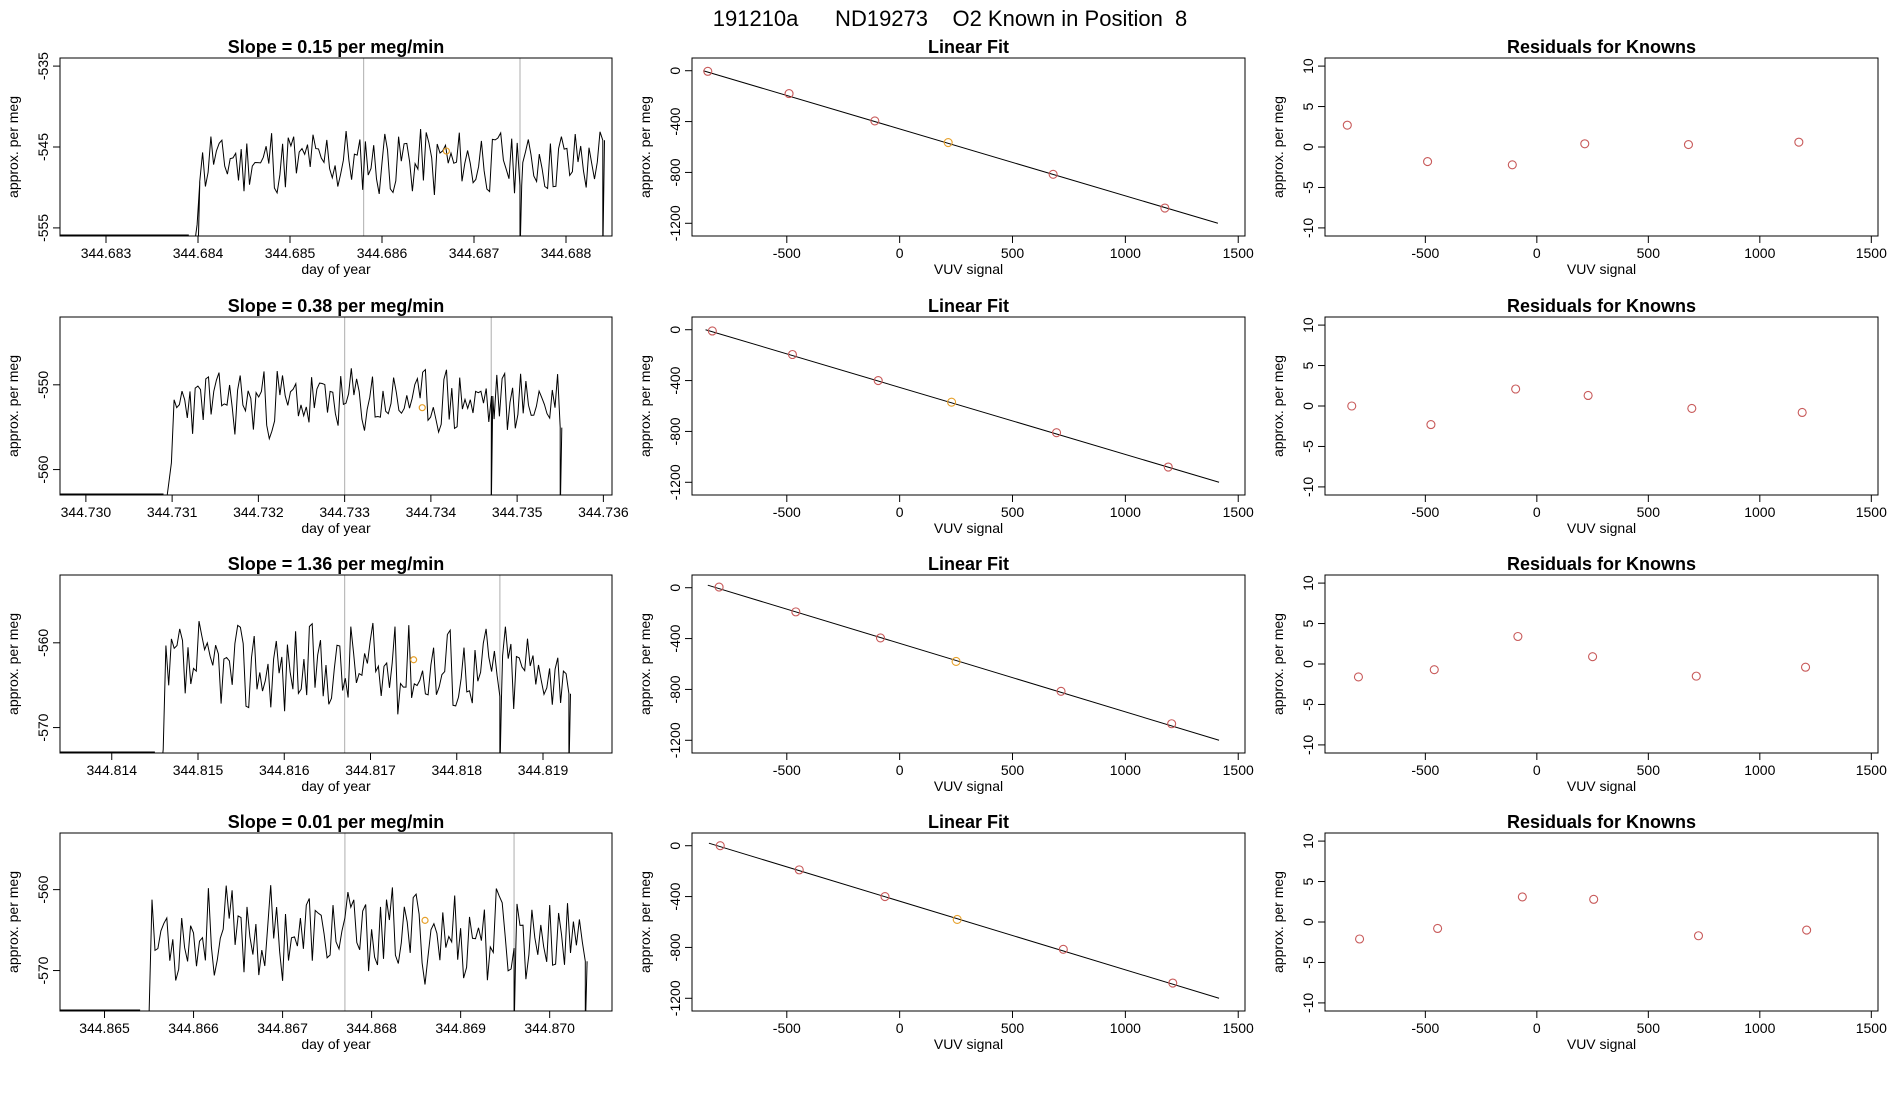 This screenshot has width=1900, height=1105. Describe the element at coordinates (474, 253) in the screenshot. I see `x-tick-label: 344.687` at that location.